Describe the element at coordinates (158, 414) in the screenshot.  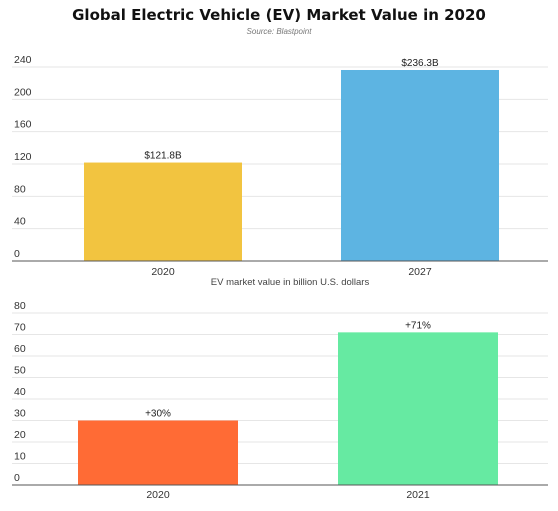
I see `bottom-data-label-2020: +30%` at that location.